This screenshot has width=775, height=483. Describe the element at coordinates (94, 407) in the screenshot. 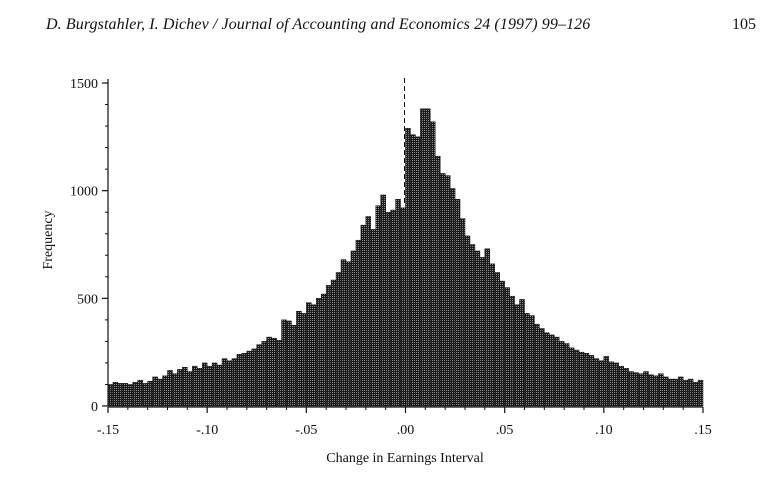

I see `y-tick-label: 0` at that location.